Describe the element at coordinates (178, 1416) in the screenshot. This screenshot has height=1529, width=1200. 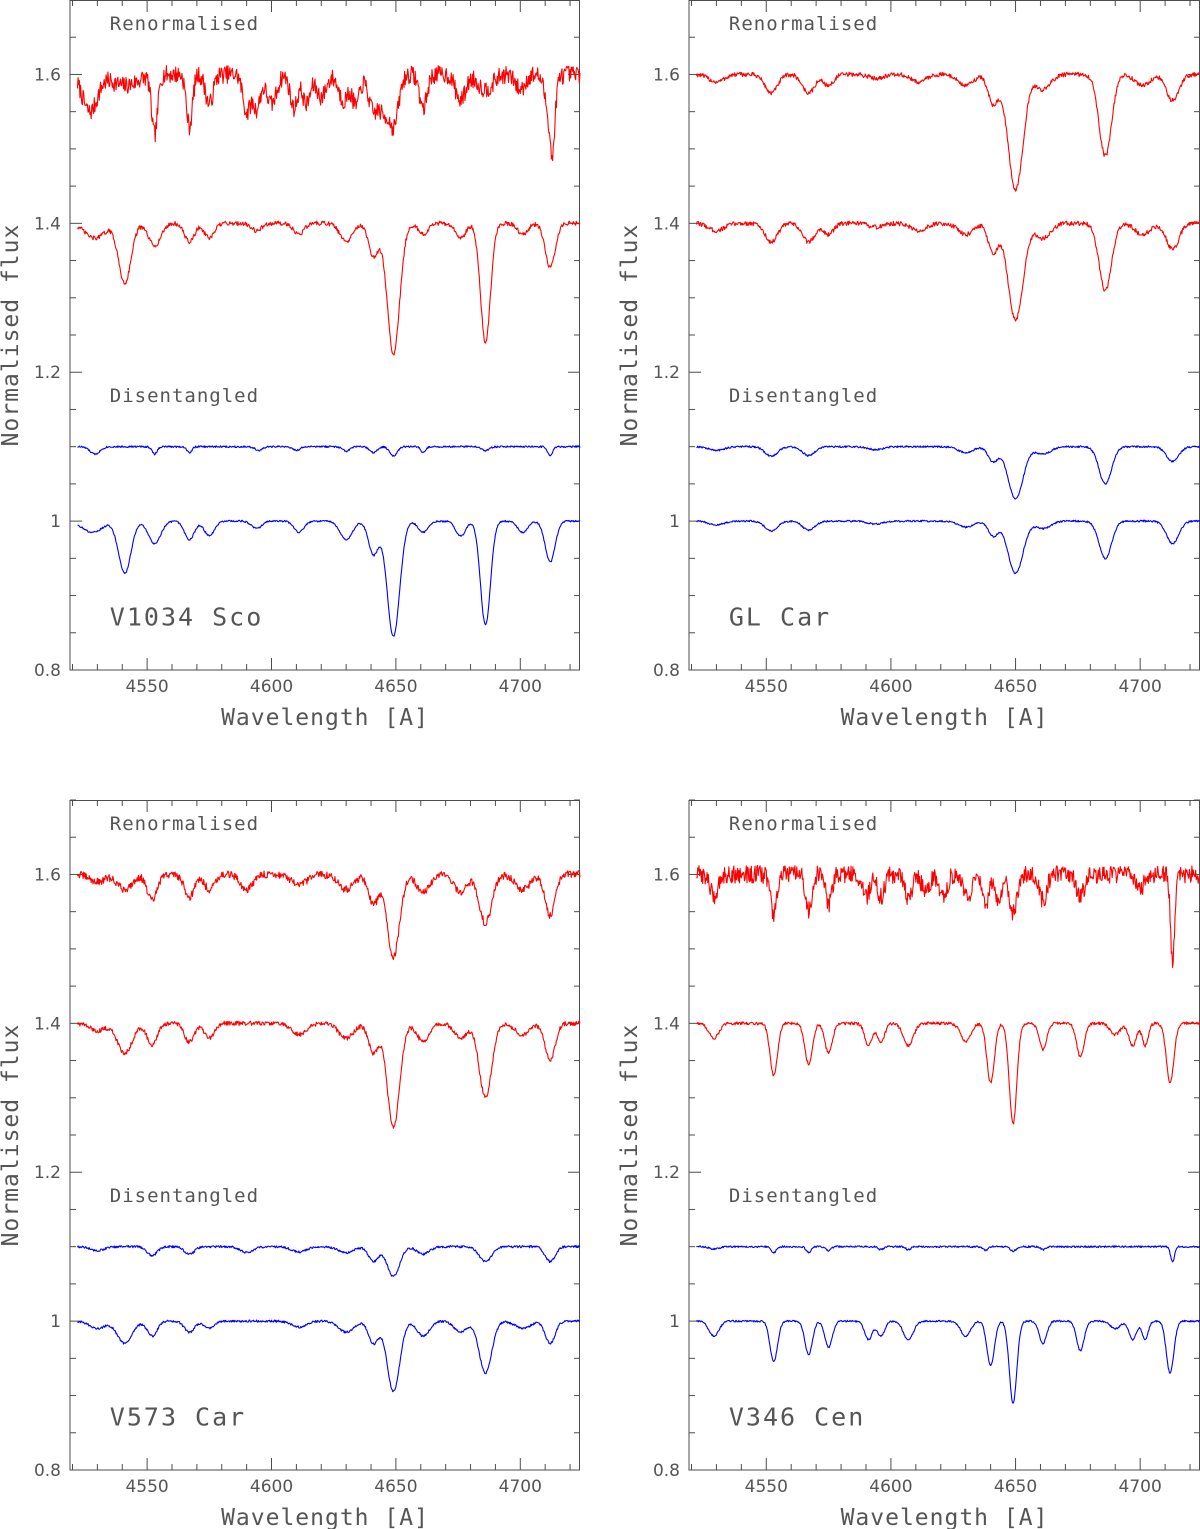
I see `star-name: V573 Car` at that location.